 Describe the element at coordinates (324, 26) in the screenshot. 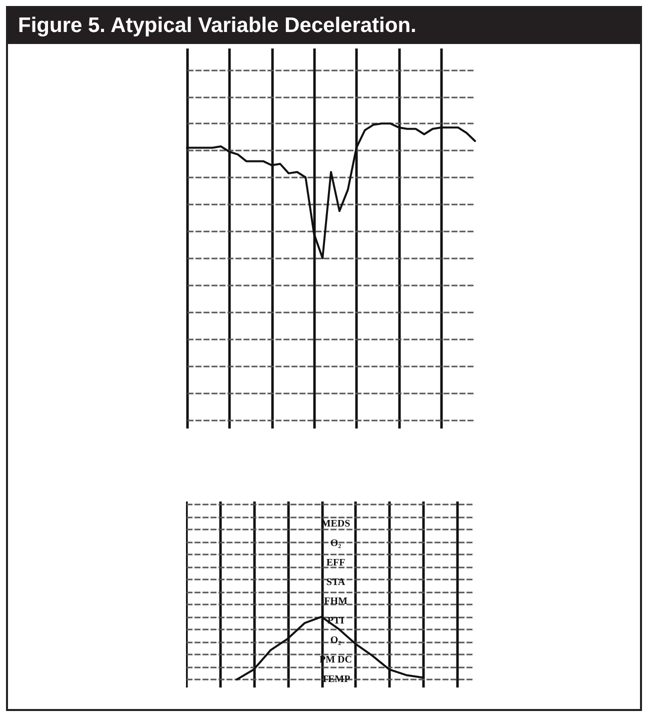

I see `chart-title: Figure 5. Atypical Variable Deceleration.` at that location.